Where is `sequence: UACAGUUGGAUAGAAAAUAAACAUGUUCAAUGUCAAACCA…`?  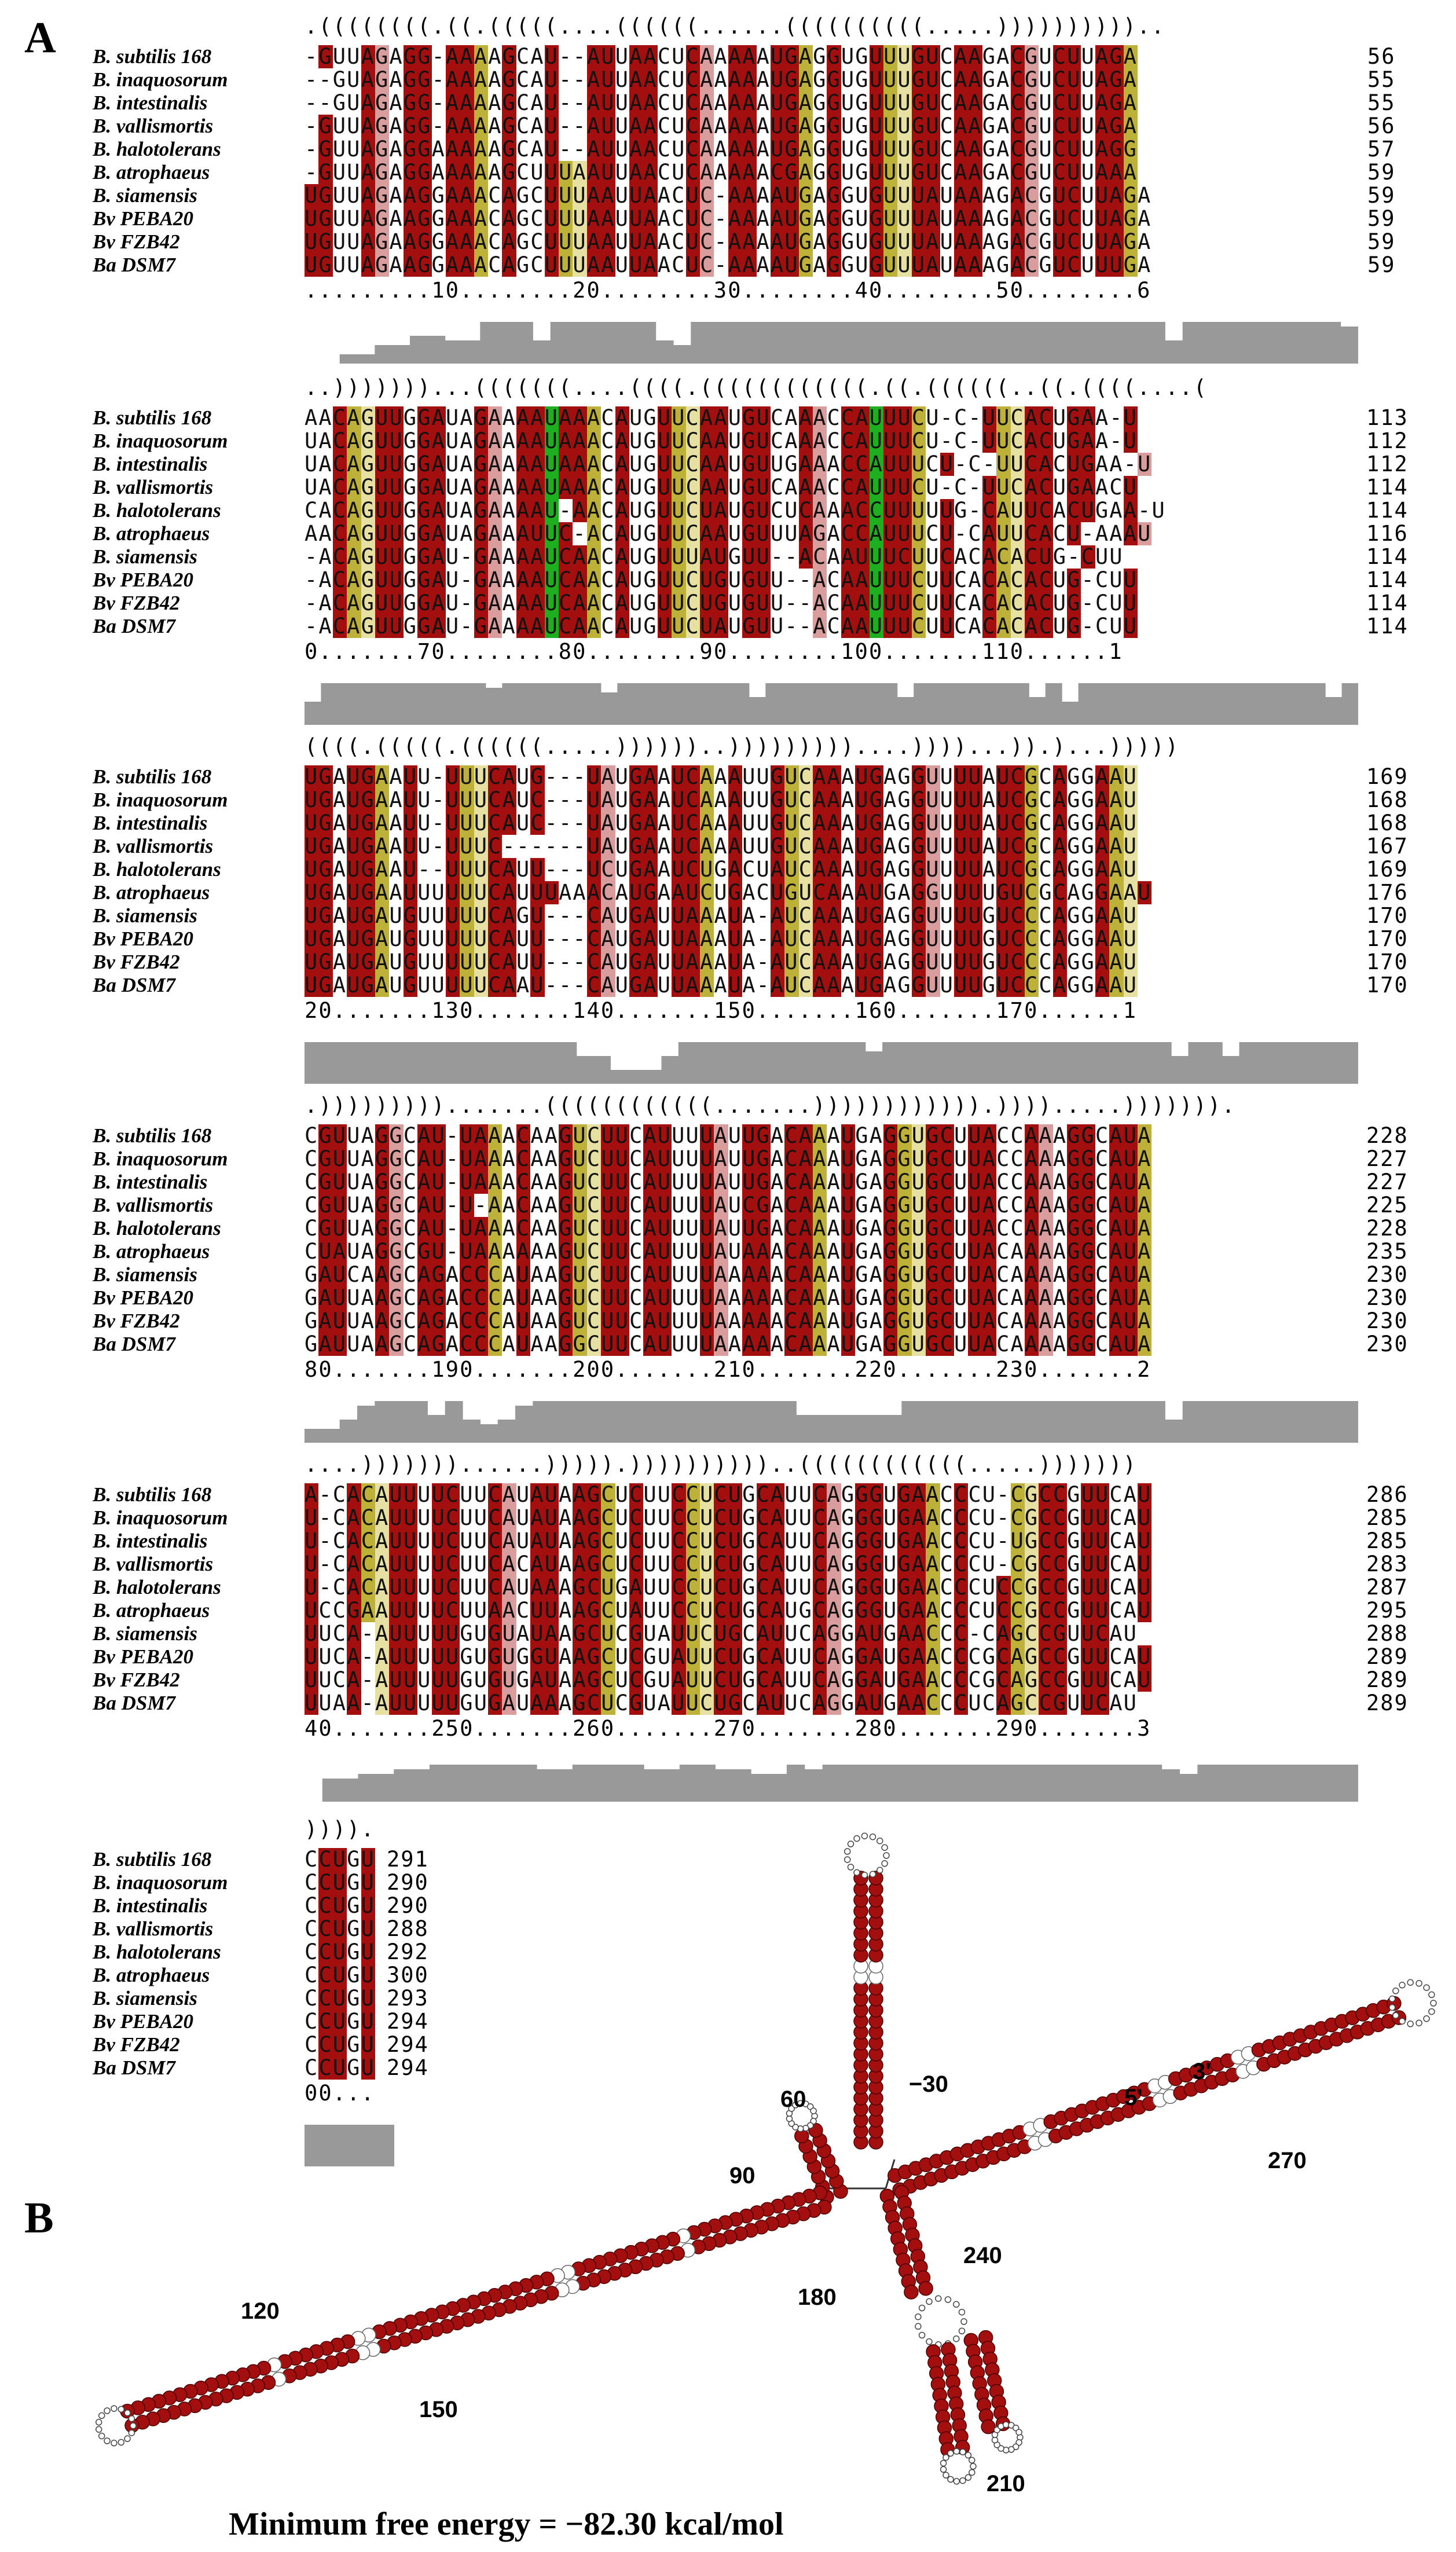
sequence: UACAGUUGGAUAGAAAAUAAACAUGUUCAAUGUCAAACCA… is located at coordinates (721, 487).